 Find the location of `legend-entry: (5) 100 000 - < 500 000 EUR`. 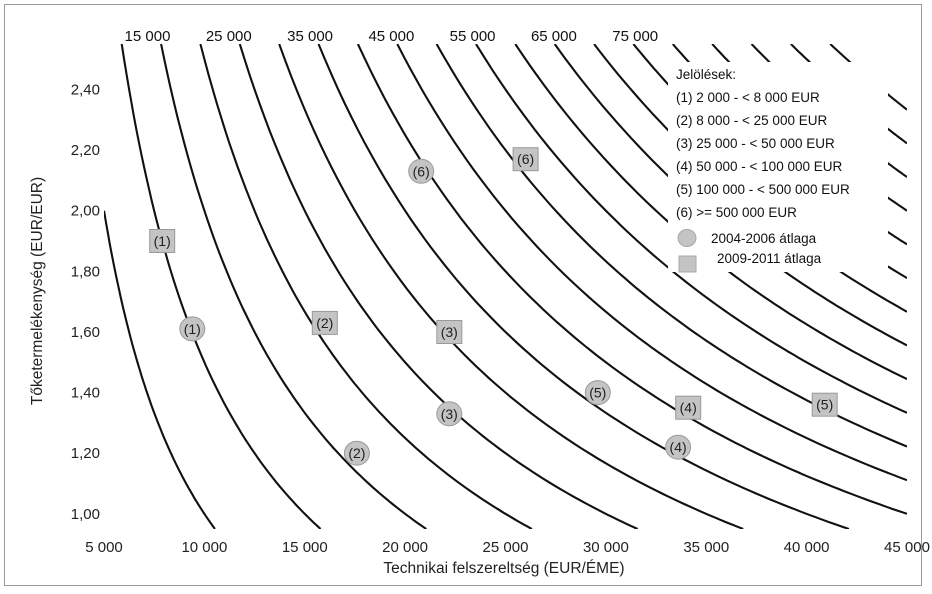

legend-entry: (5) 100 000 - < 500 000 EUR is located at coordinates (763, 189).